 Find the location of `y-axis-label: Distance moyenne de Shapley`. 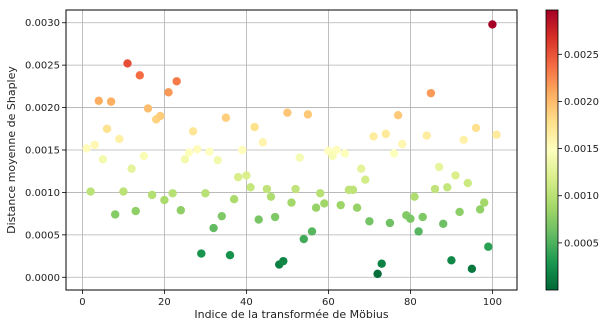

y-axis-label: Distance moyenne de Shapley is located at coordinates (11, 150).